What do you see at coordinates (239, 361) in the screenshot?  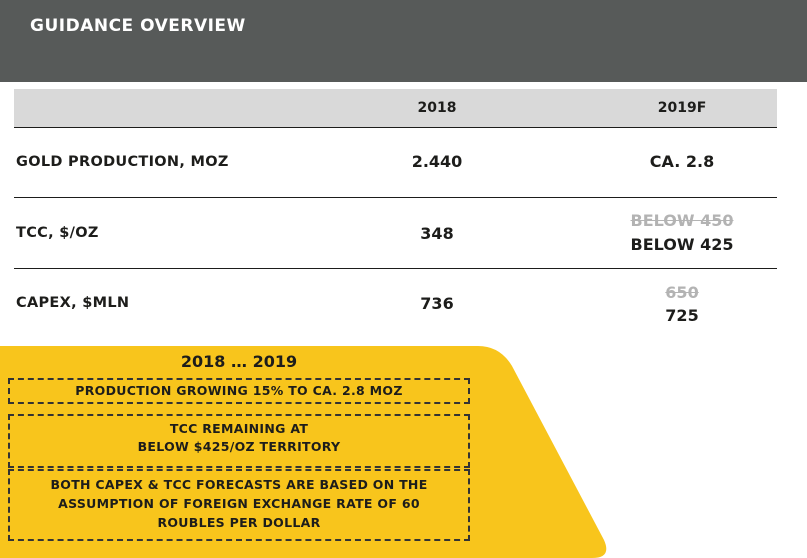 I see `summary-title: 2018 … 2019` at bounding box center [239, 361].